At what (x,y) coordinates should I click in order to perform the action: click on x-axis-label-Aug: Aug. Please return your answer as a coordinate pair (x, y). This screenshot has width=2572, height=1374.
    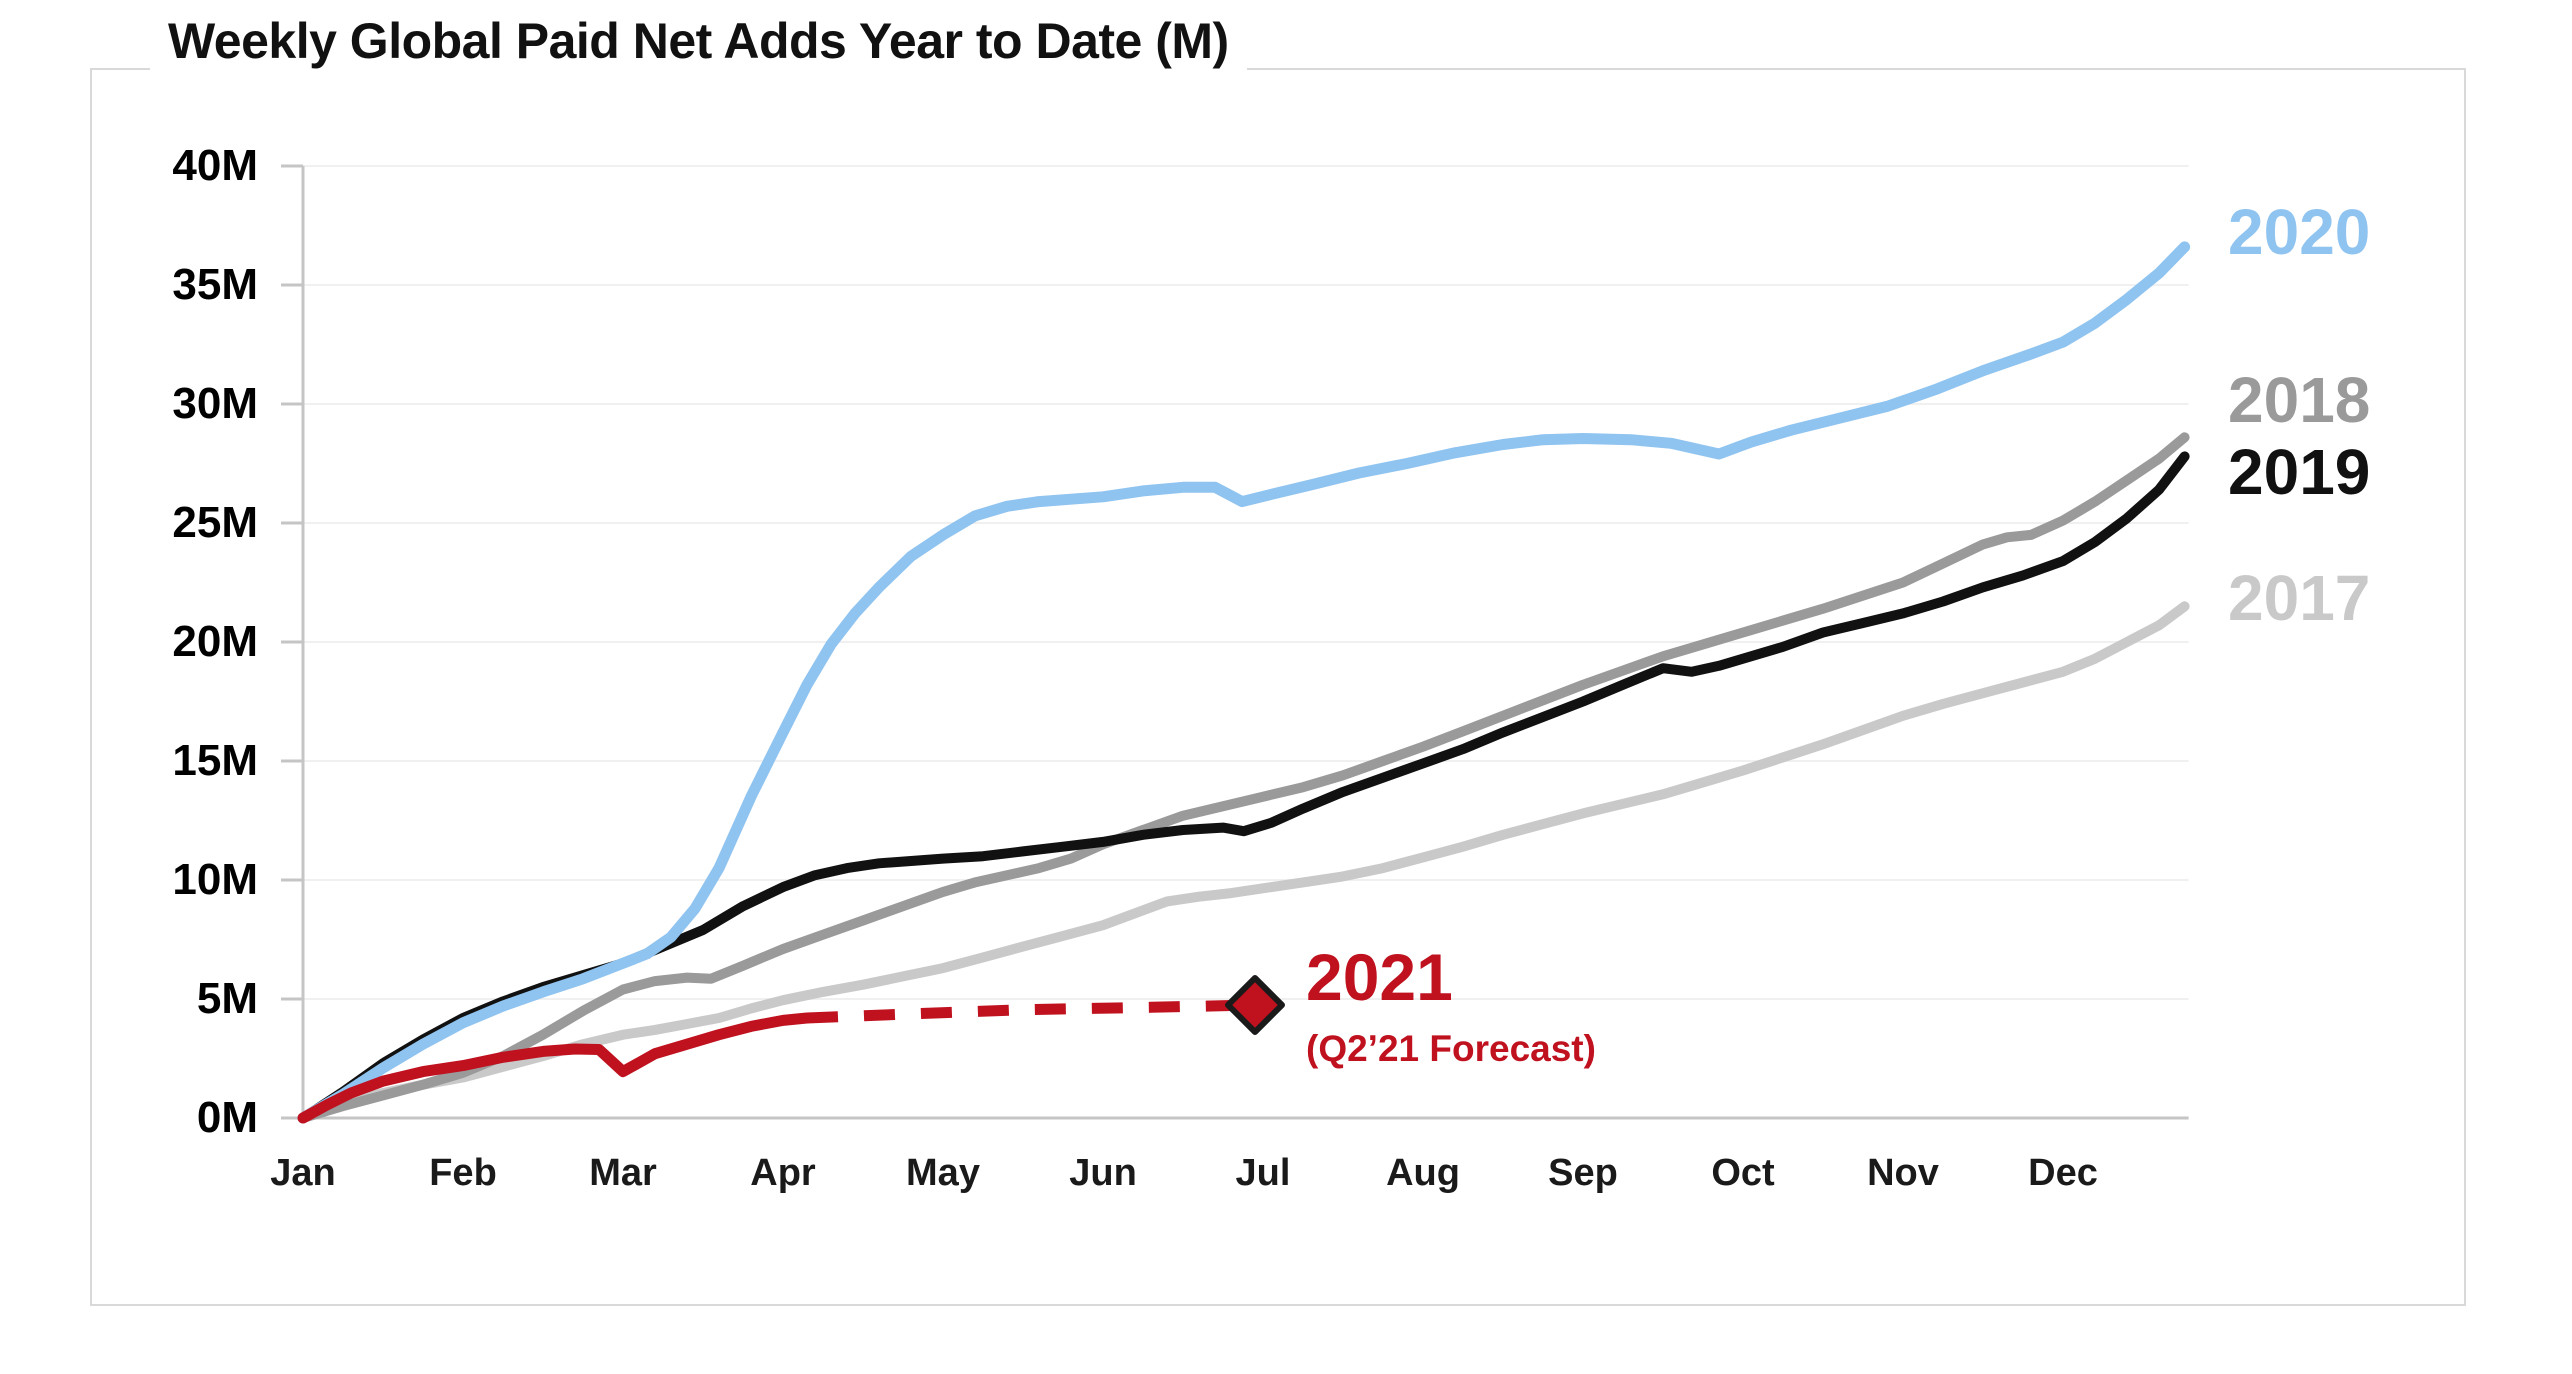
    Looking at the image, I should click on (1423, 1173).